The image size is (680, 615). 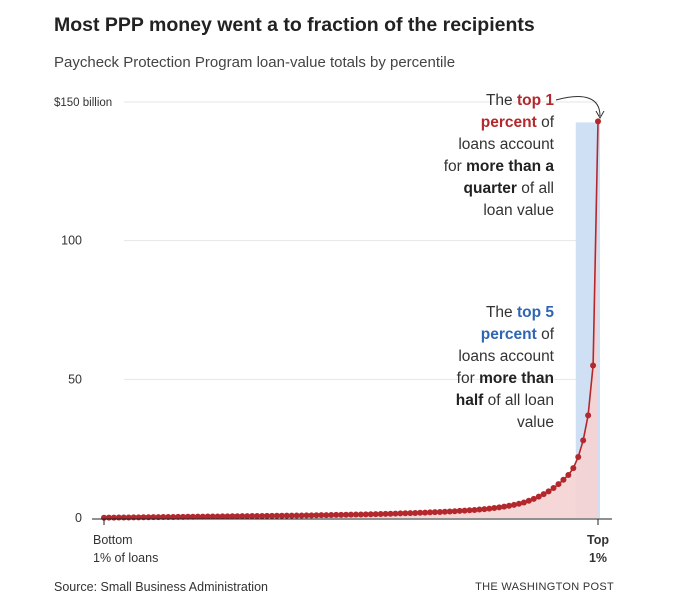 What do you see at coordinates (75, 379) in the screenshot?
I see `y-tick-label: 50` at bounding box center [75, 379].